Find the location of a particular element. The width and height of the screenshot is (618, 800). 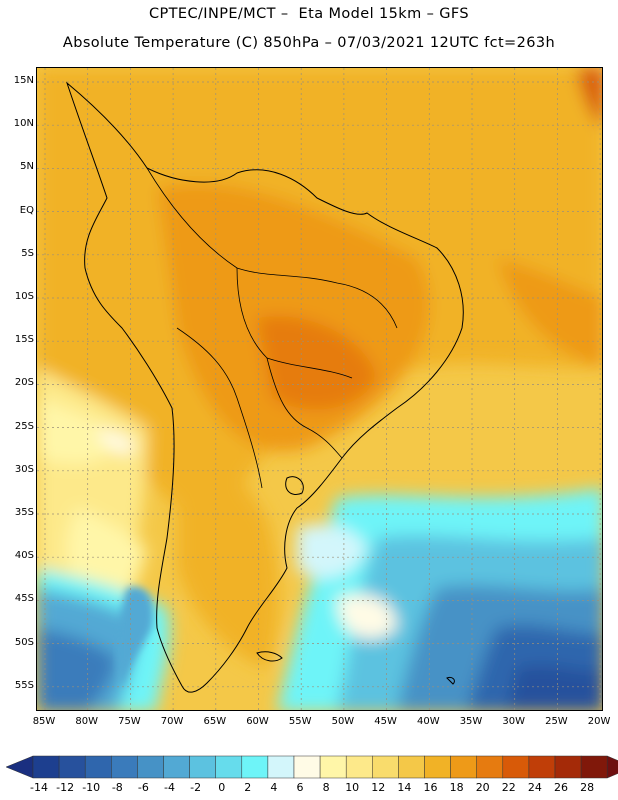

lat-tick-label: 30S is located at coordinates (24, 469).